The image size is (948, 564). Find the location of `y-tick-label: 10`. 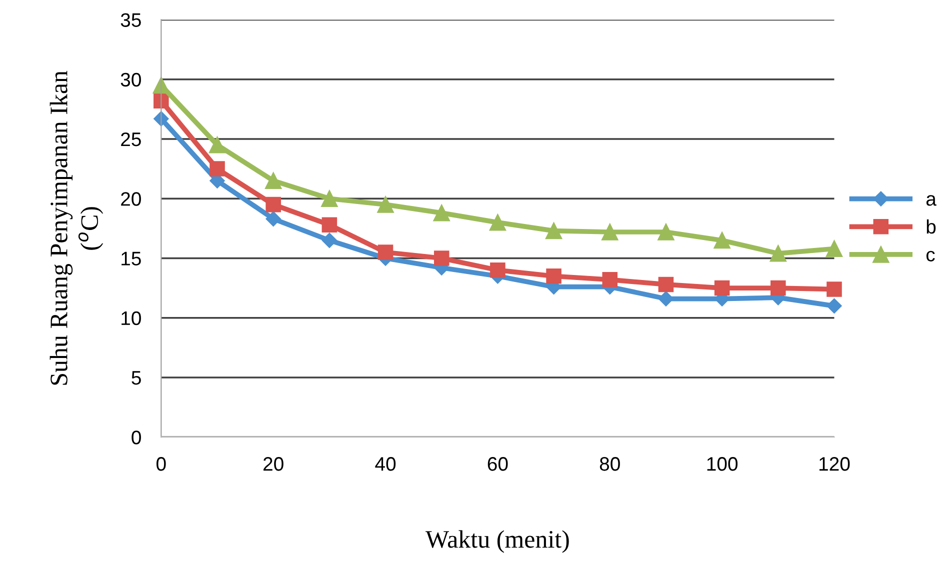

y-tick-label: 10 is located at coordinates (131, 318).